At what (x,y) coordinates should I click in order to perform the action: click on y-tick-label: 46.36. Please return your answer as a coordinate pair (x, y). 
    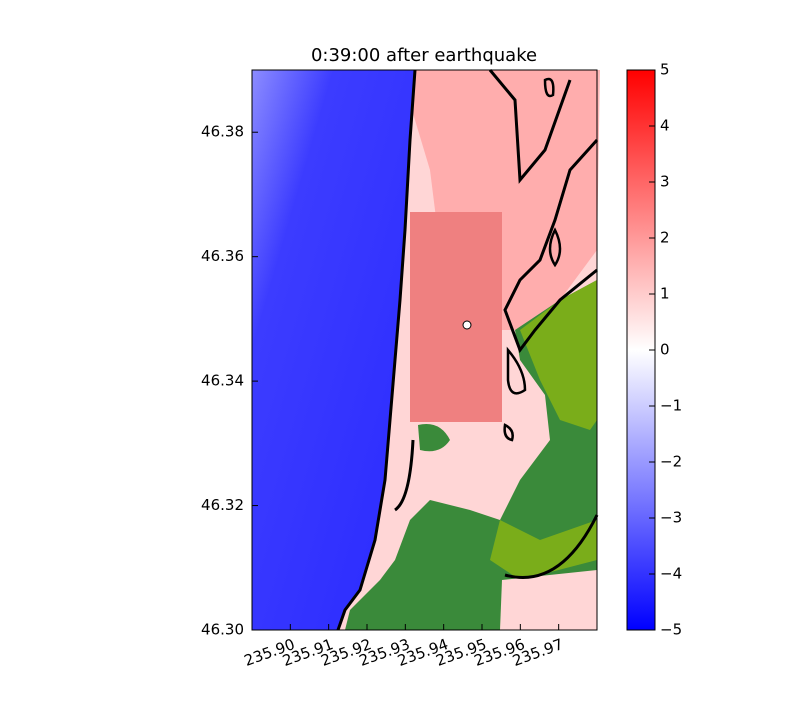
    Looking at the image, I should click on (222, 256).